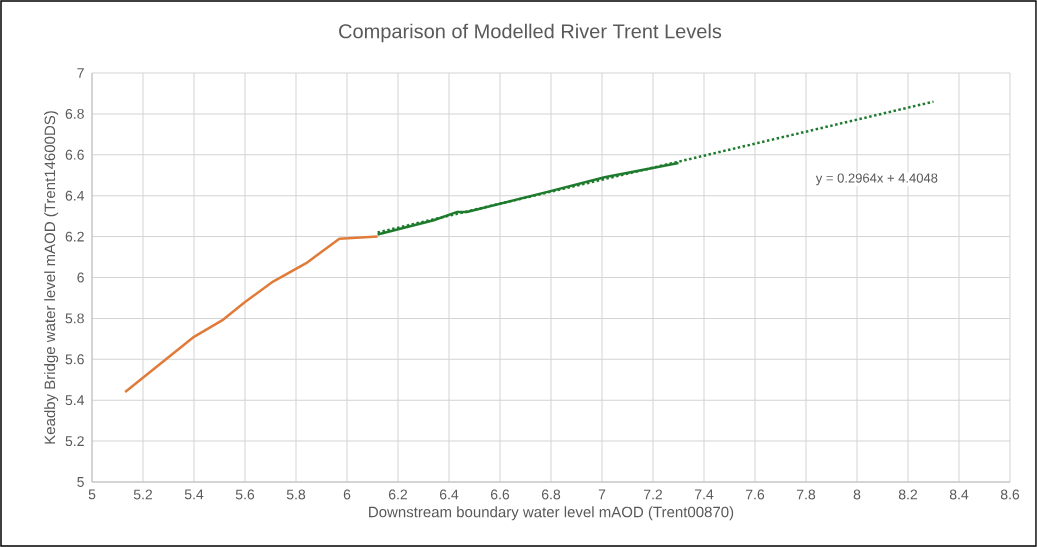  Describe the element at coordinates (296, 494) in the screenshot. I see `x-tick-label: 5.8` at that location.